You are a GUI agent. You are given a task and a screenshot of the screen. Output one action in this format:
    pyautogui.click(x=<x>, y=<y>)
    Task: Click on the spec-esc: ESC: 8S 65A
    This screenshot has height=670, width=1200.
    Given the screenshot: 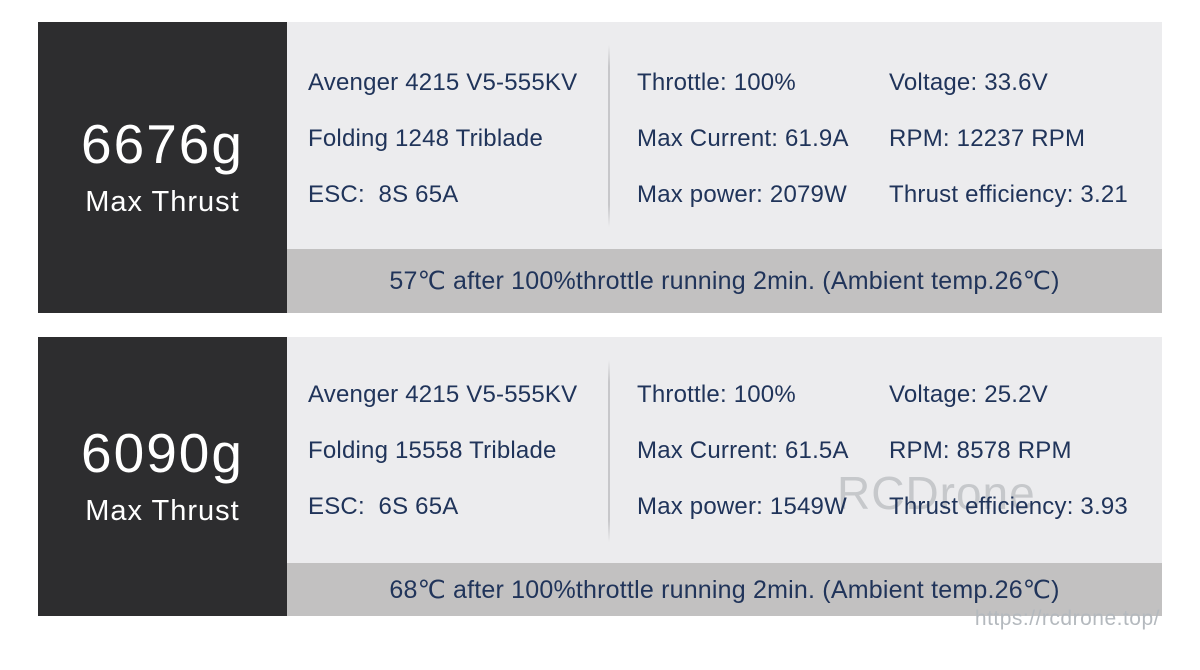 What is the action you would take?
    pyautogui.click(x=383, y=194)
    